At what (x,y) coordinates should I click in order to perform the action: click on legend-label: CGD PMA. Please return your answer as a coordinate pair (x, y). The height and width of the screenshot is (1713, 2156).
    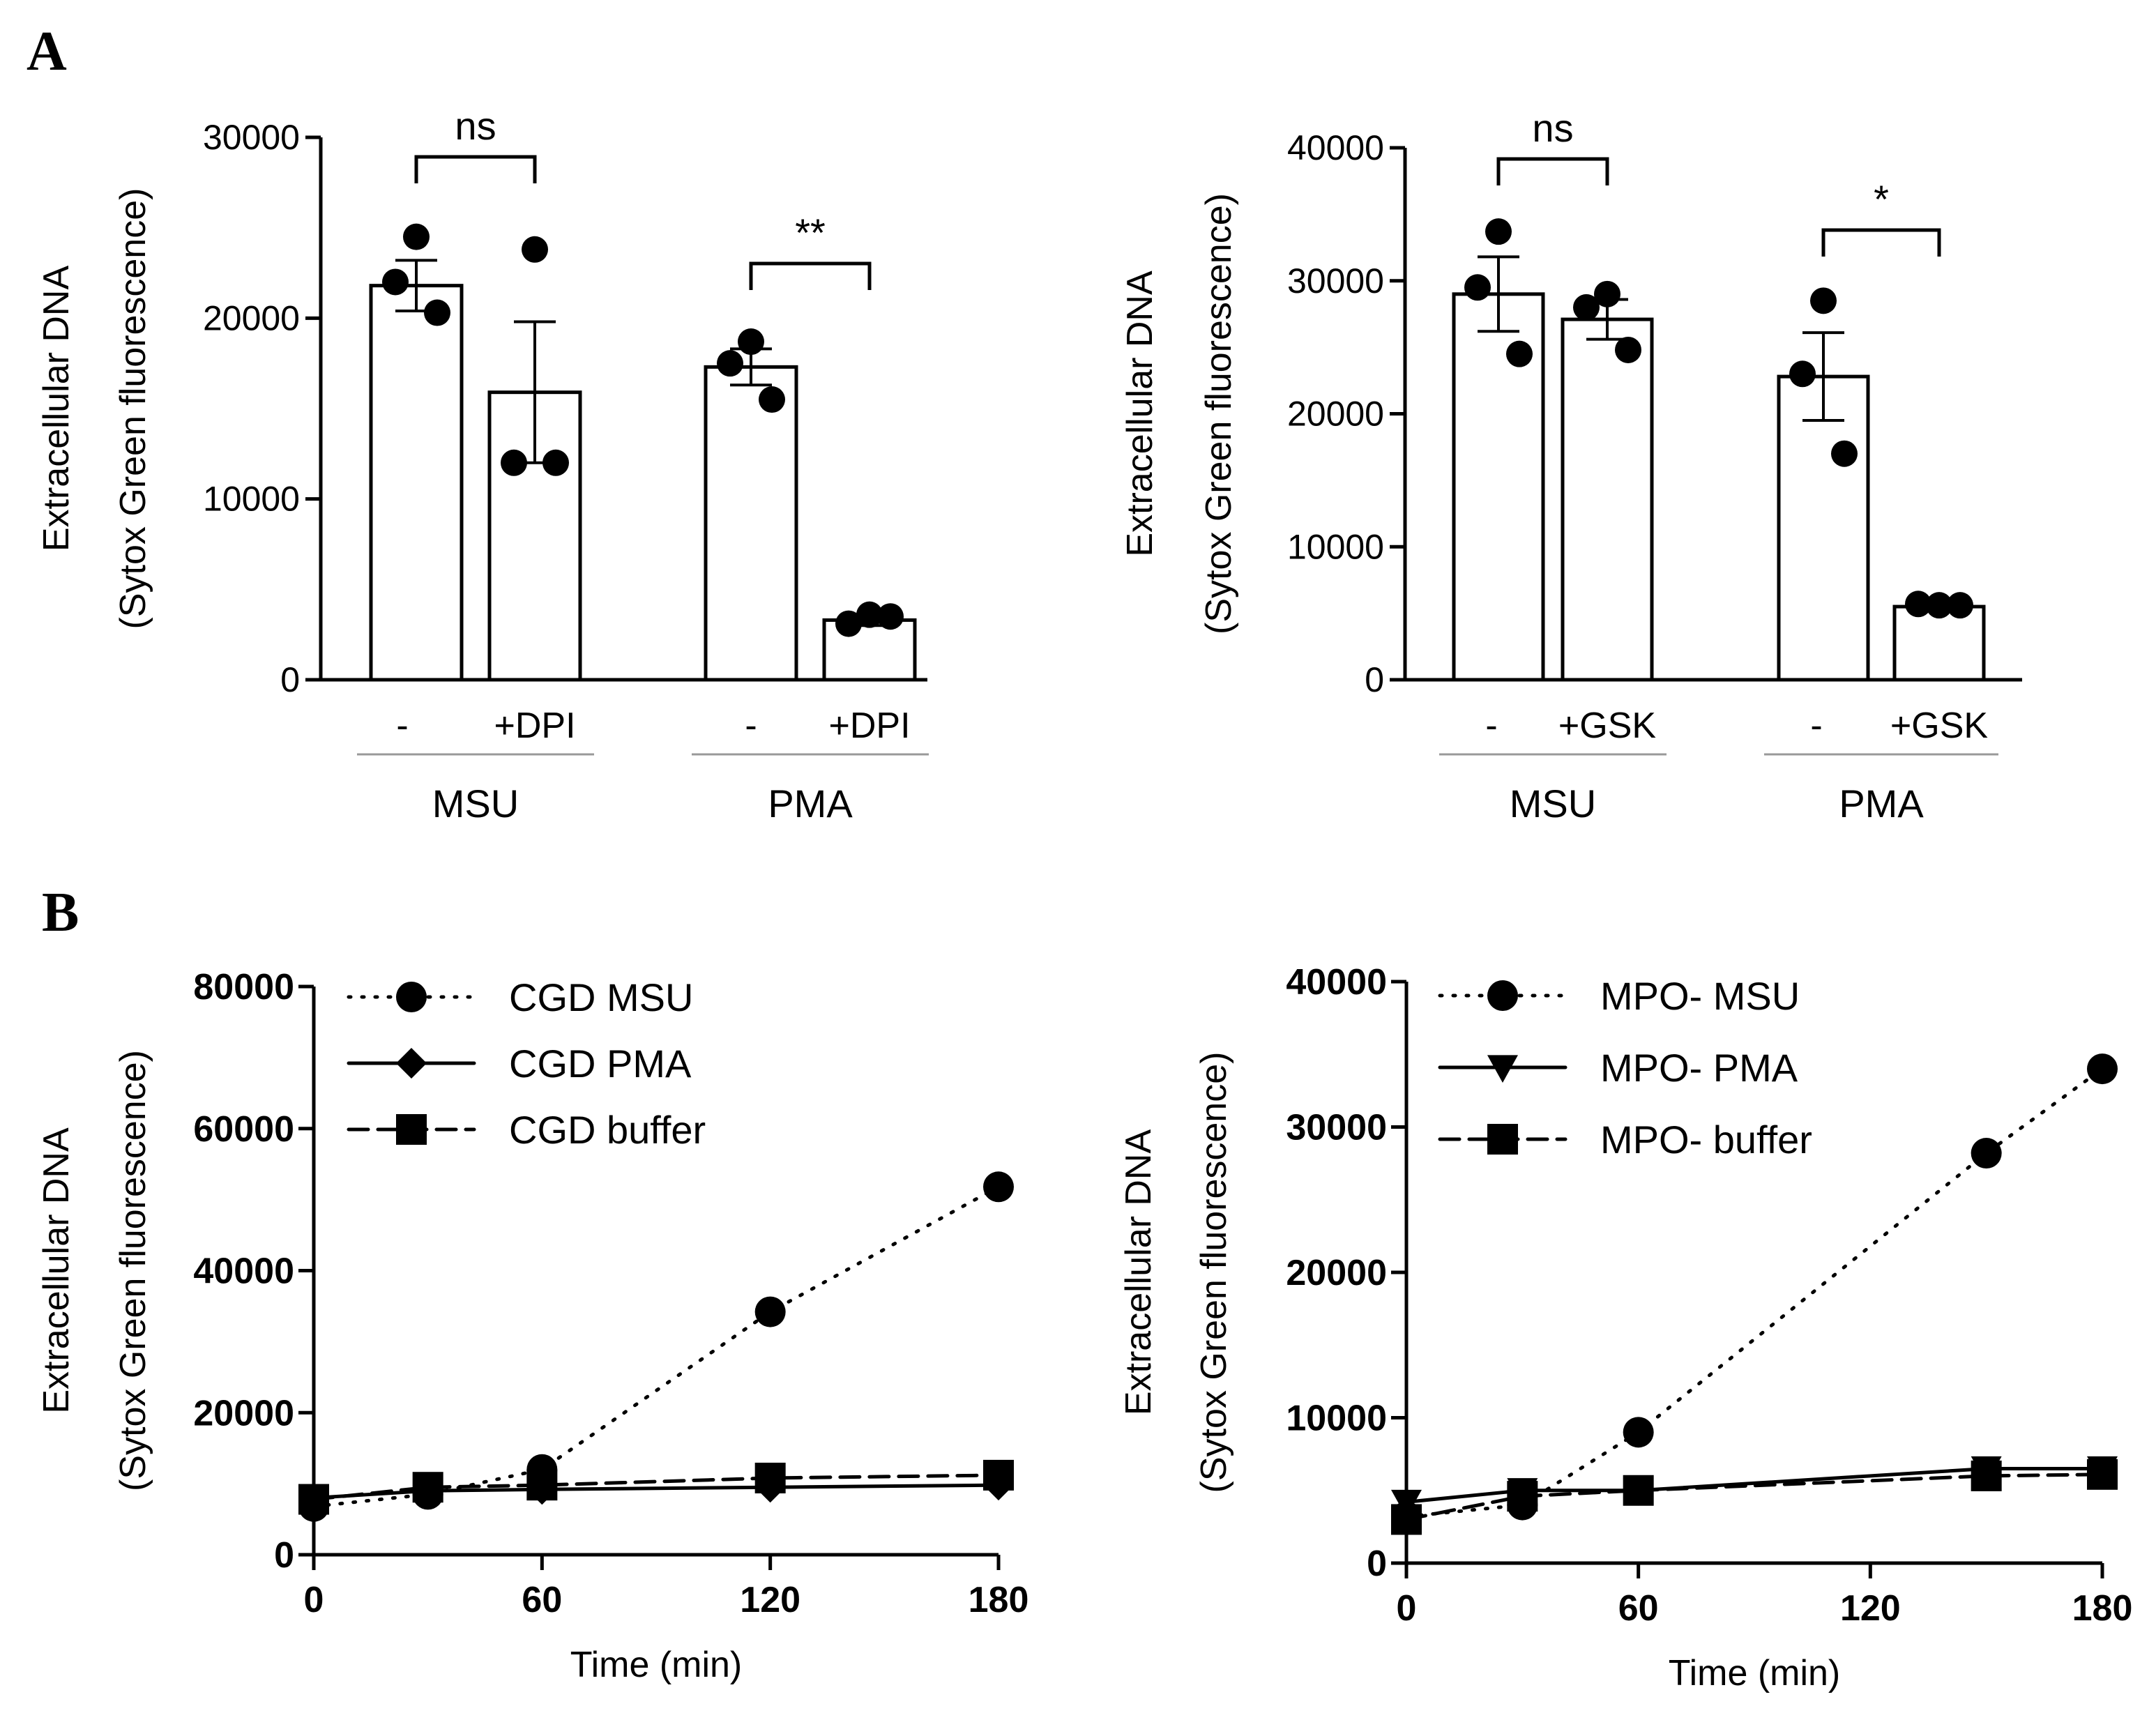
    Looking at the image, I should click on (600, 1064).